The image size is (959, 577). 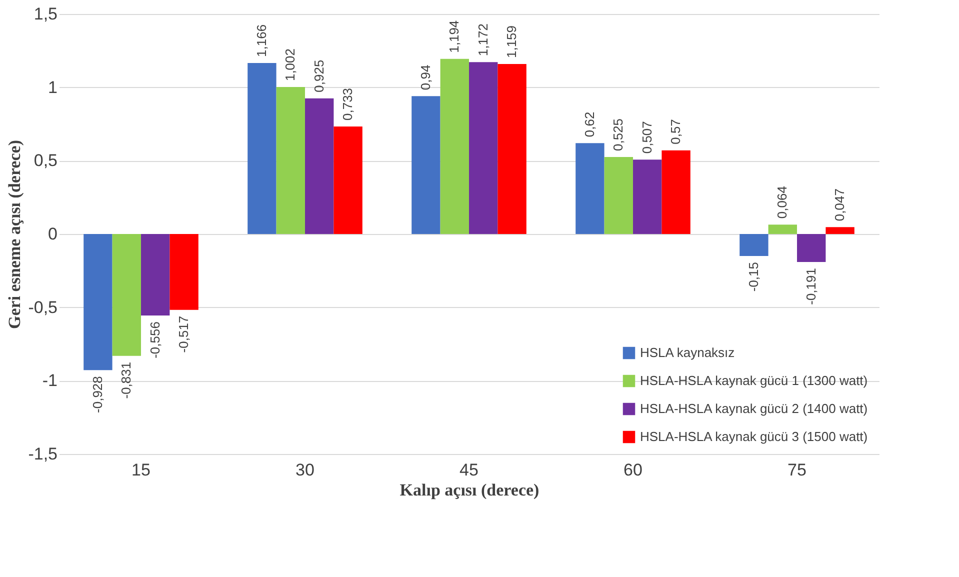 What do you see at coordinates (754, 380) in the screenshot?
I see `legend-label: HSLA-HSLA kaynak gücü 1 (1300 watt)` at bounding box center [754, 380].